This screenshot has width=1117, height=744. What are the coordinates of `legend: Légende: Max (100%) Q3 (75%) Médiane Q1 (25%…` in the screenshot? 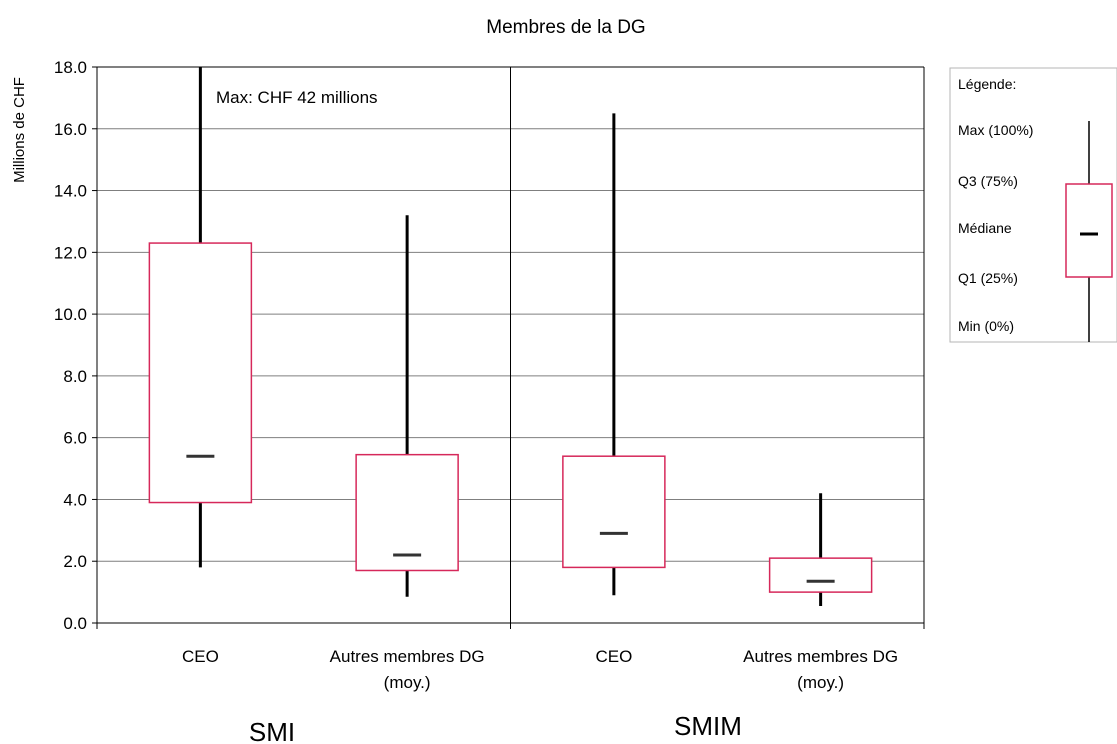 It's located at (1033, 205).